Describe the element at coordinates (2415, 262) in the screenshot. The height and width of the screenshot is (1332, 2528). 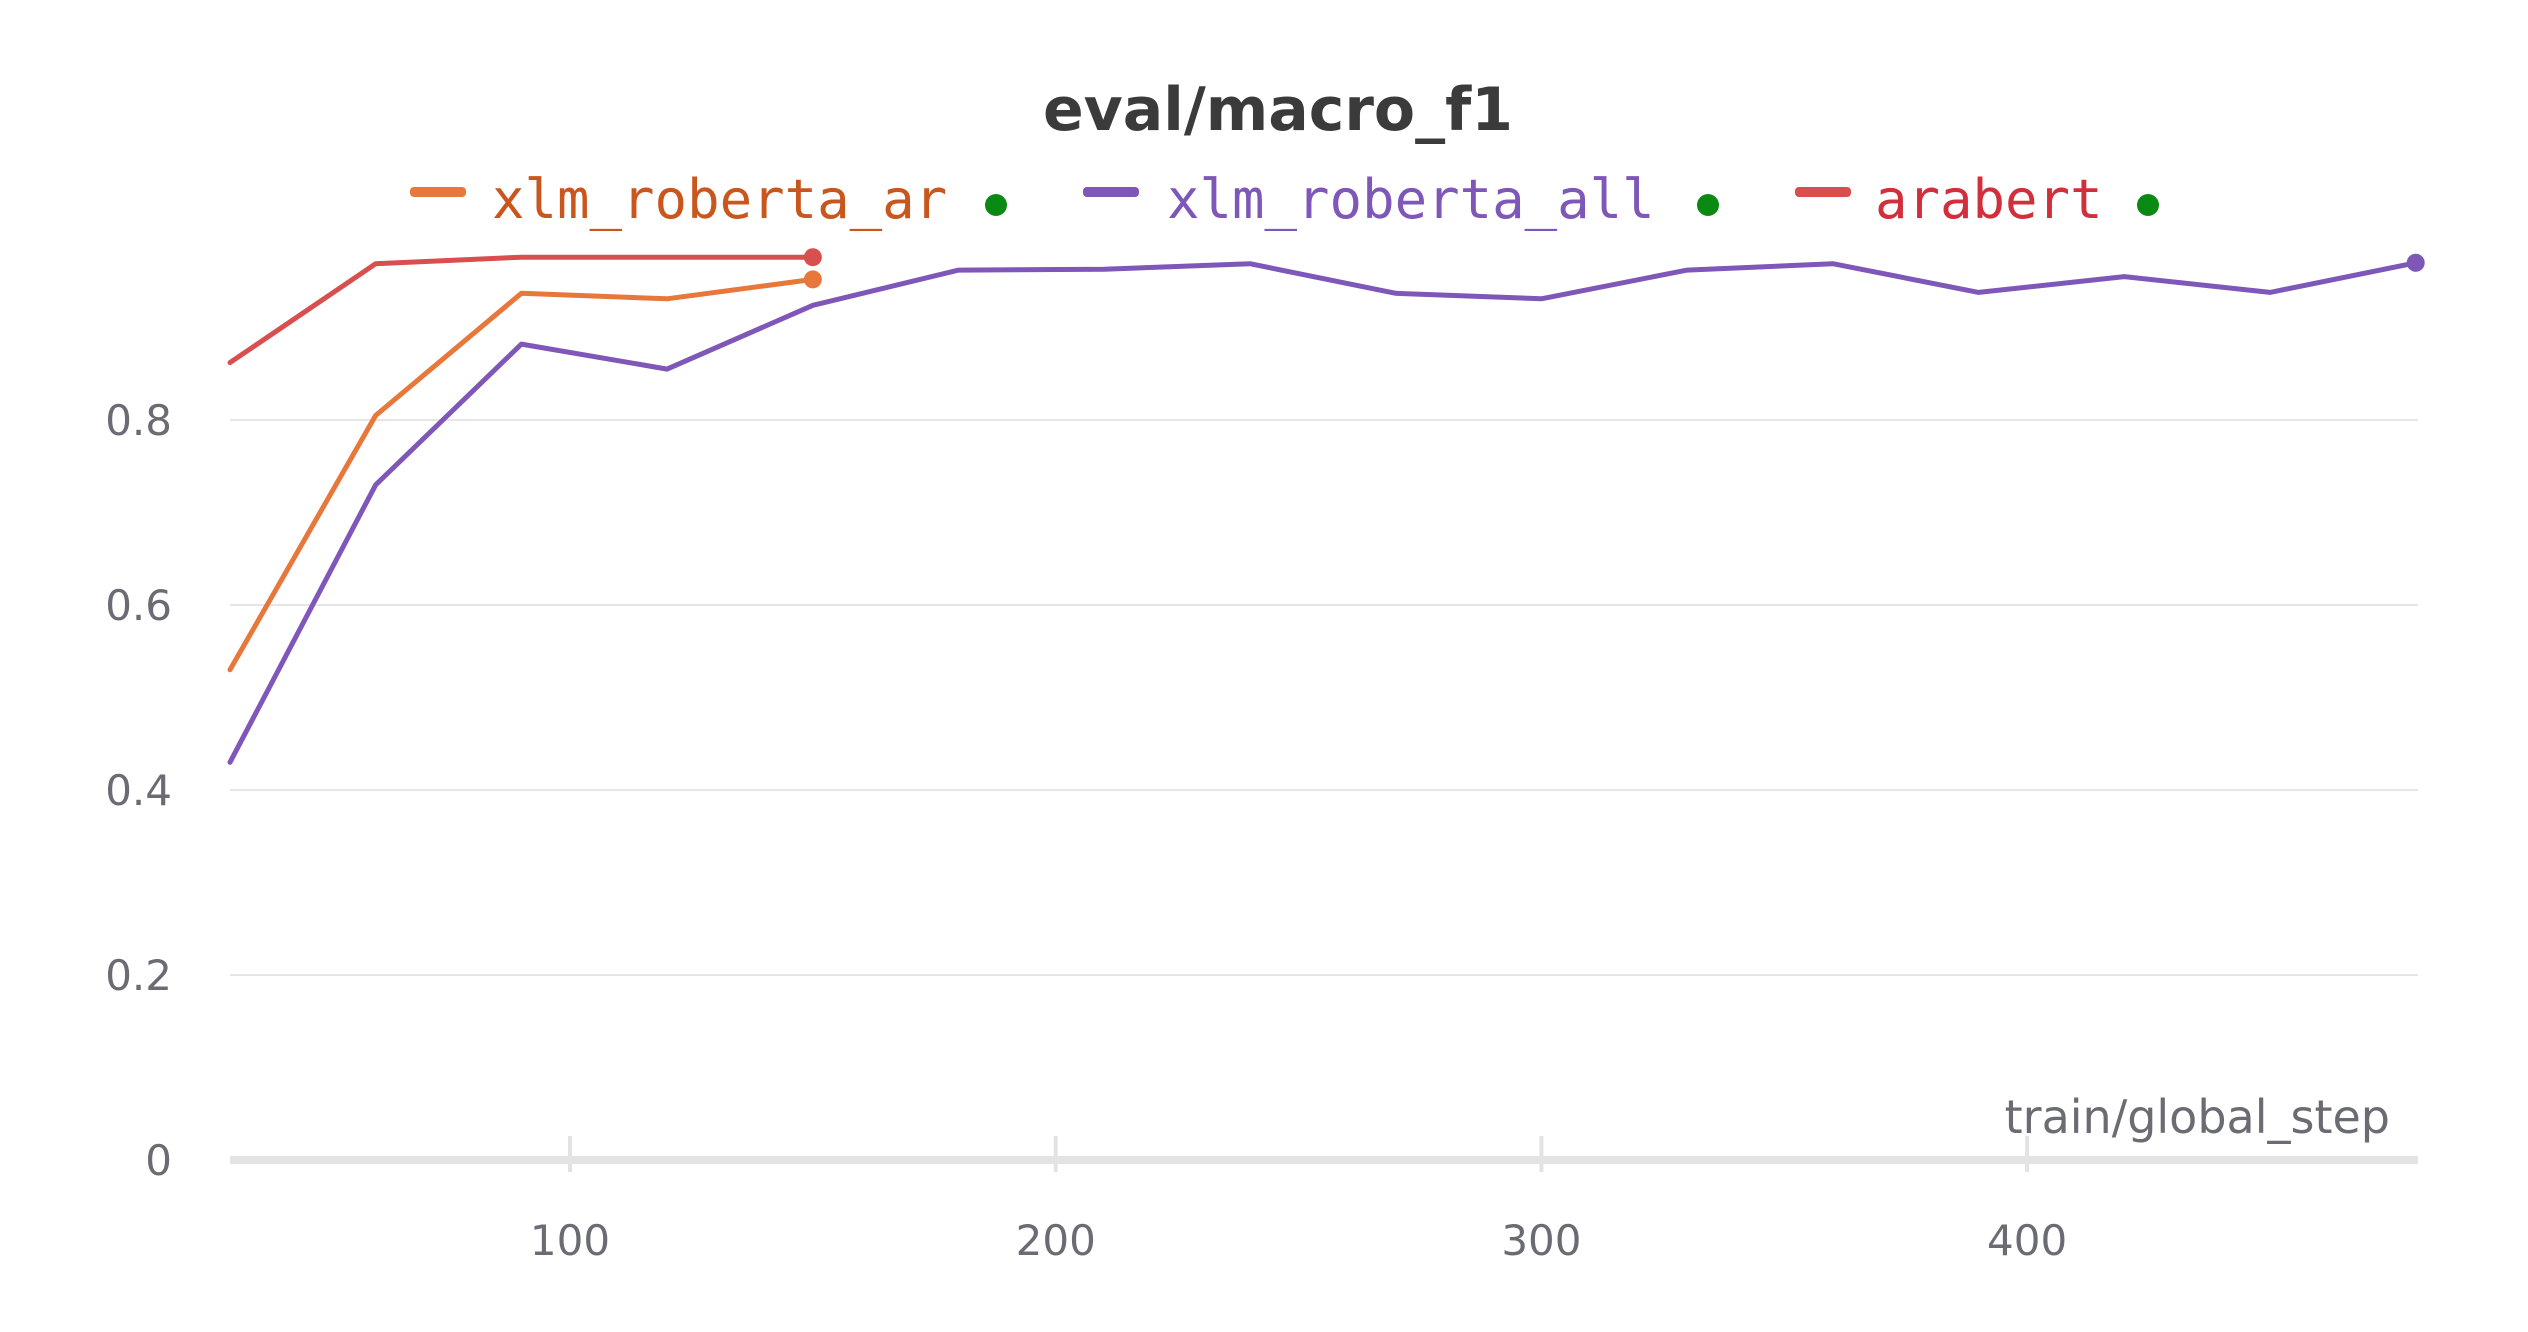
I see `series-end-point-xlm_roberta_all` at that location.